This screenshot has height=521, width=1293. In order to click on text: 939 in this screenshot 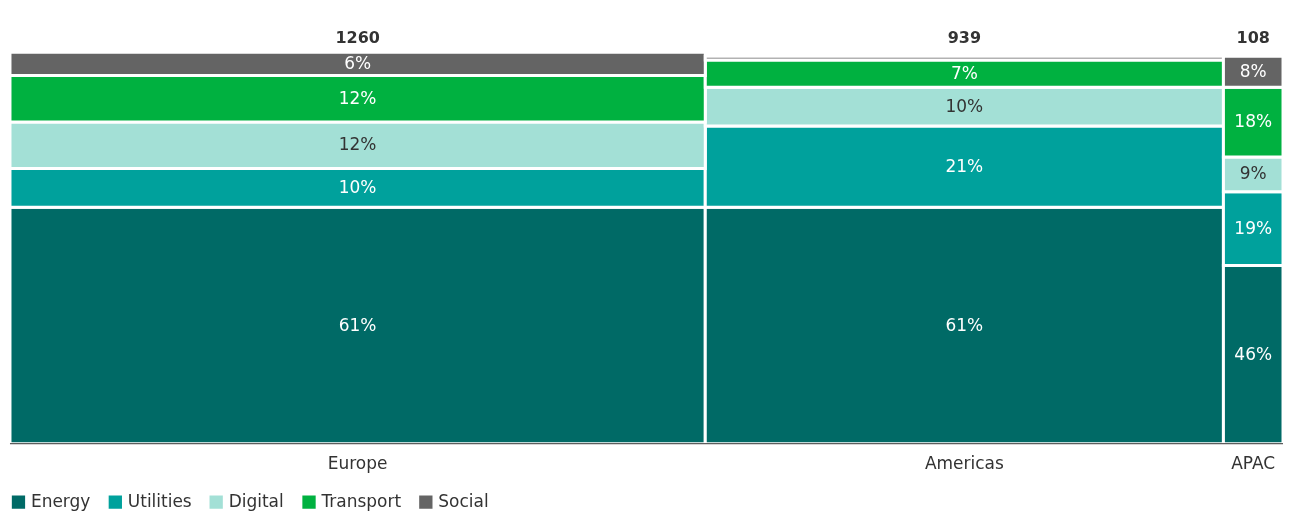, I will do `click(964, 38)`.